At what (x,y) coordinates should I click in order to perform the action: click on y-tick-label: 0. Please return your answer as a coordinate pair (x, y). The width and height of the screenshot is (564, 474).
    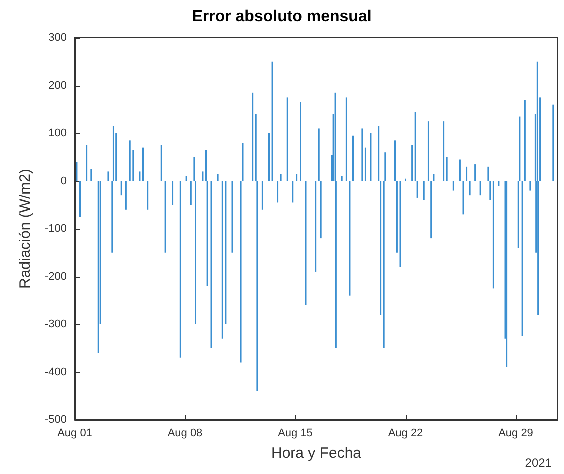
    Looking at the image, I should click on (63, 181).